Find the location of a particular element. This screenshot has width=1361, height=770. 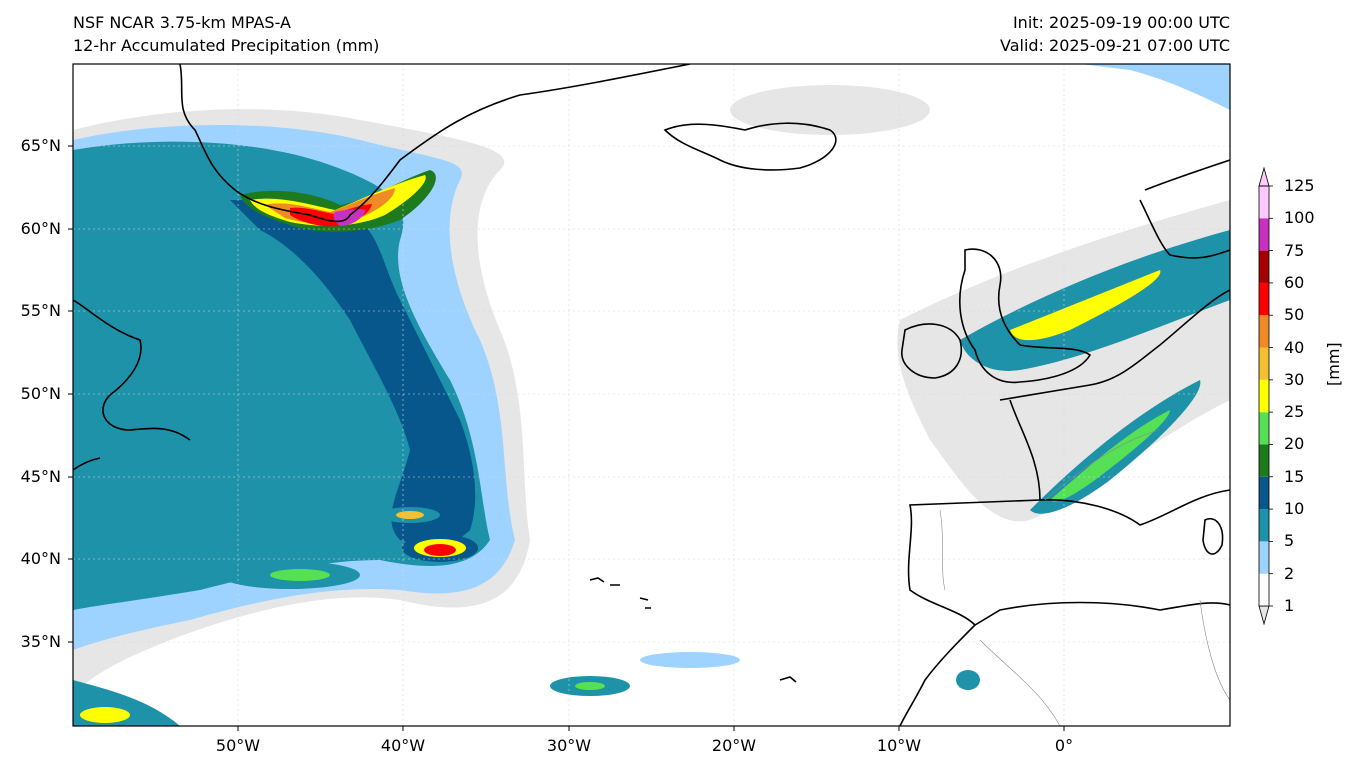

precip-cell-morocco is located at coordinates (968, 680).